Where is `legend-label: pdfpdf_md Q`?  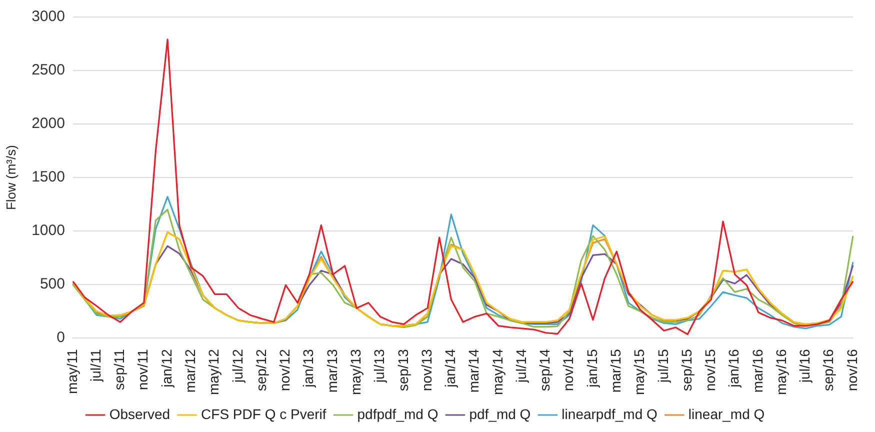 legend-label: pdfpdf_md Q is located at coordinates (397, 414).